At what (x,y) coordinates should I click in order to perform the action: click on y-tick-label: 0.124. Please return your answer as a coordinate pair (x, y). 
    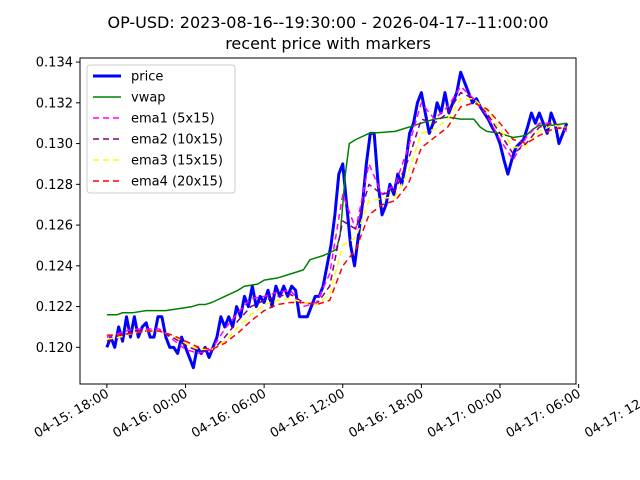
    Looking at the image, I should click on (54, 266).